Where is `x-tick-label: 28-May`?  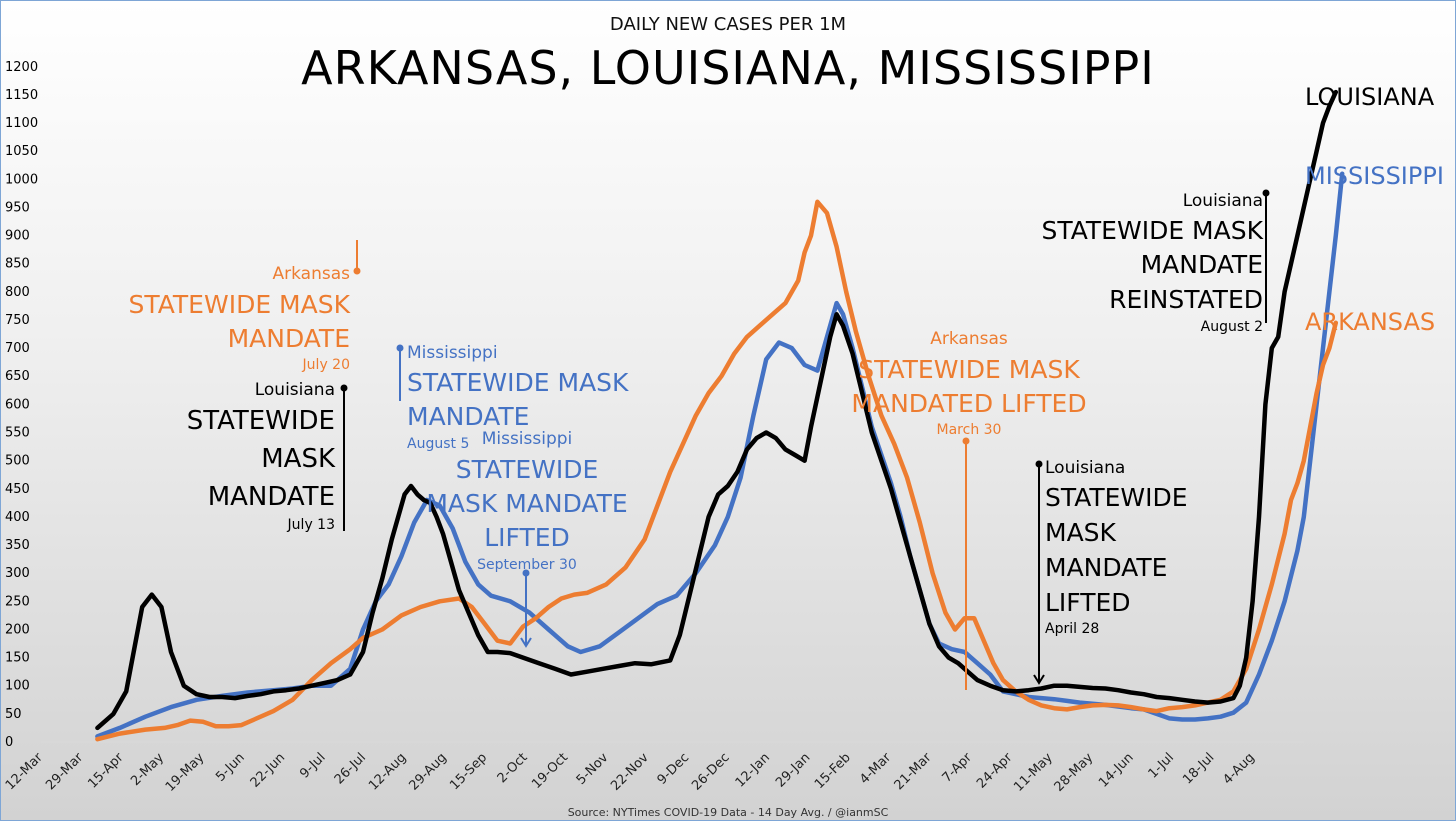
x-tick-label: 28-May is located at coordinates (1074, 772).